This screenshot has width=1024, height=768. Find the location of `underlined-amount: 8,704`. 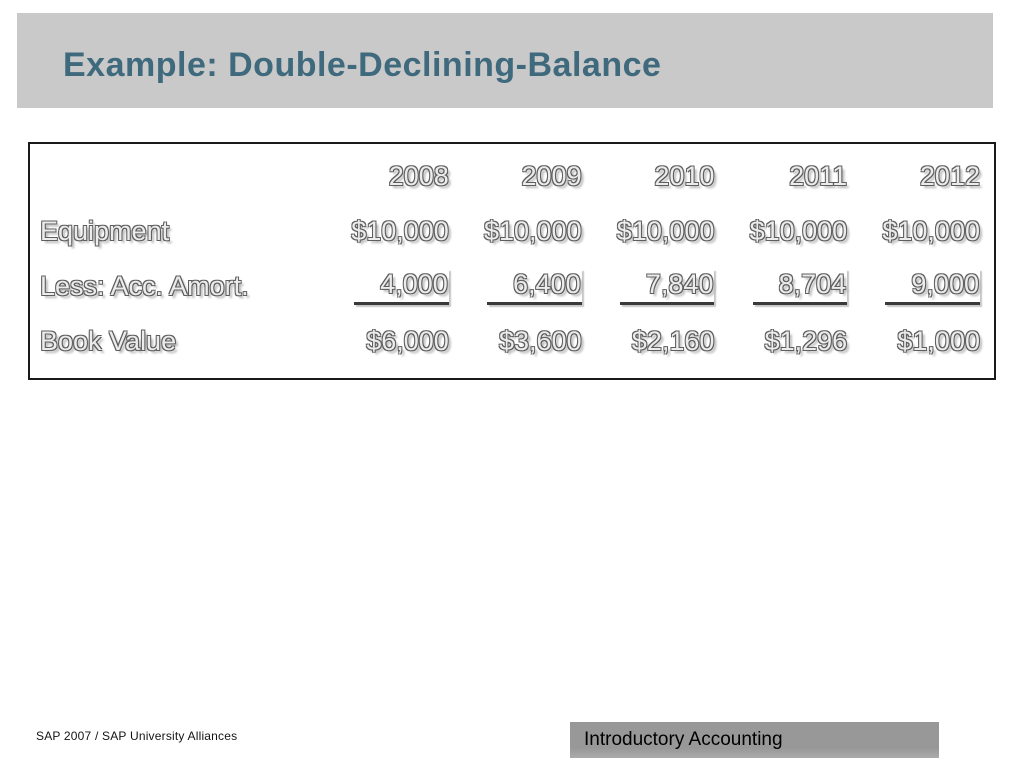

underlined-amount: 8,704 is located at coordinates (800, 287).